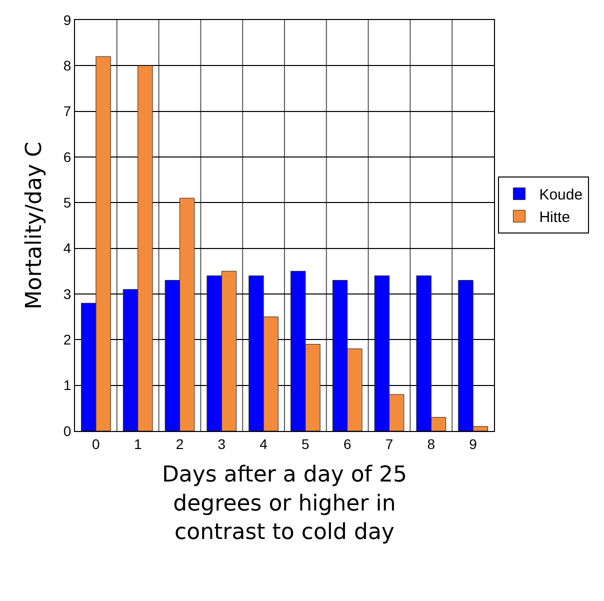 This screenshot has width=604, height=601. Describe the element at coordinates (222, 444) in the screenshot. I see `x-tick-label: 3` at that location.